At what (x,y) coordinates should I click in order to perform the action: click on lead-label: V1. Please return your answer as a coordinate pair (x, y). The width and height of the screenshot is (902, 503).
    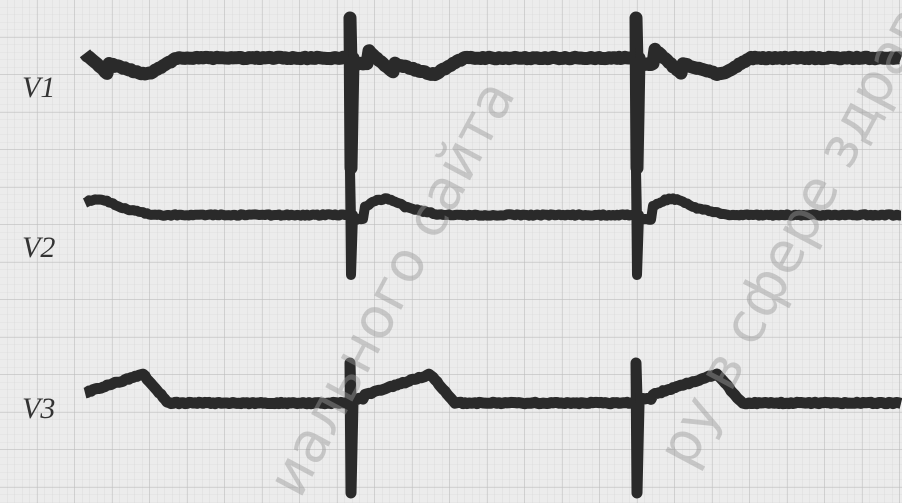
    Looking at the image, I should click on (38, 87).